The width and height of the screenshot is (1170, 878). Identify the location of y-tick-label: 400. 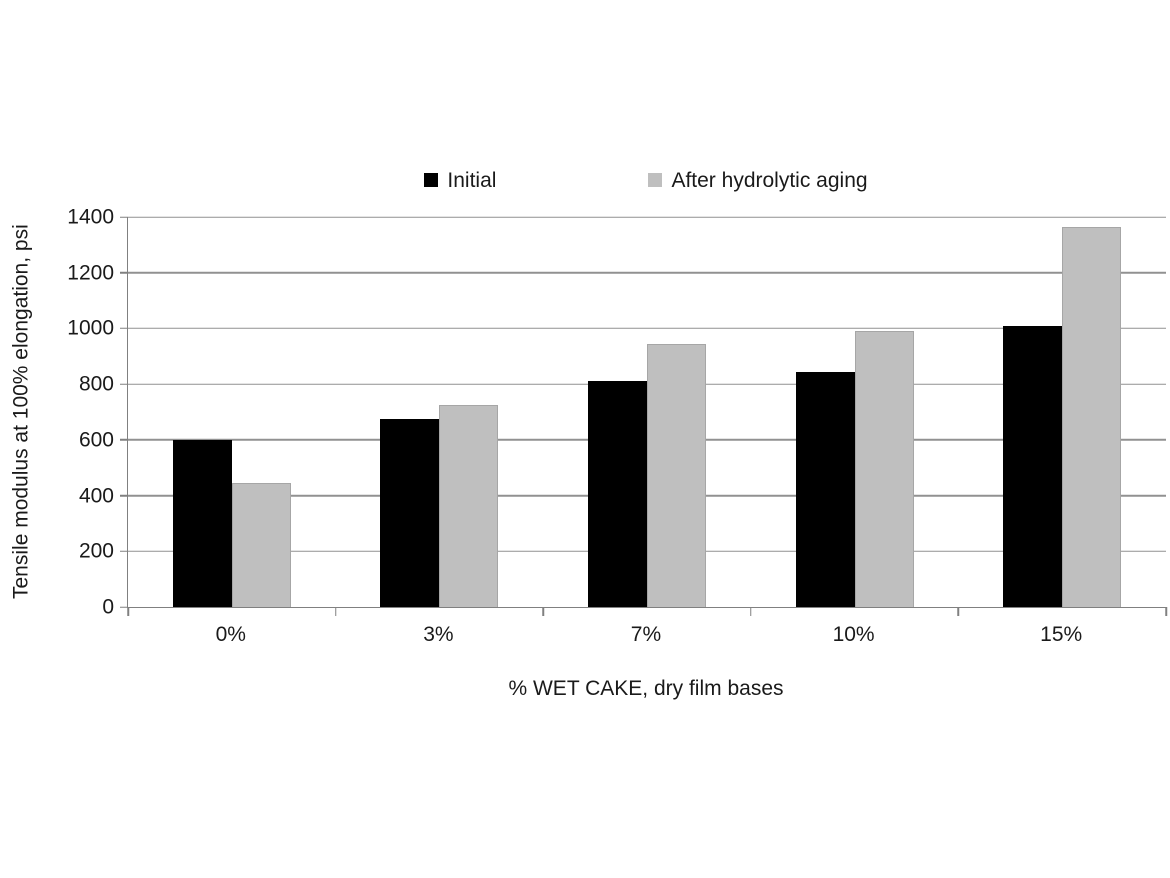
(96, 496).